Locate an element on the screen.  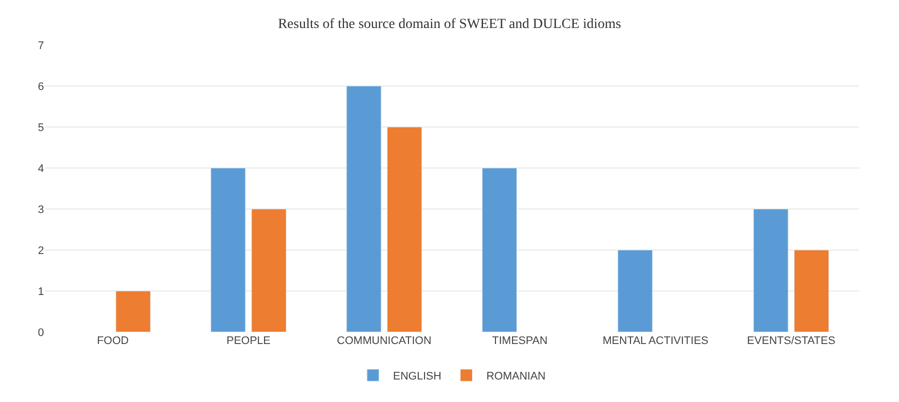
y-tick-label: 7 is located at coordinates (41, 46).